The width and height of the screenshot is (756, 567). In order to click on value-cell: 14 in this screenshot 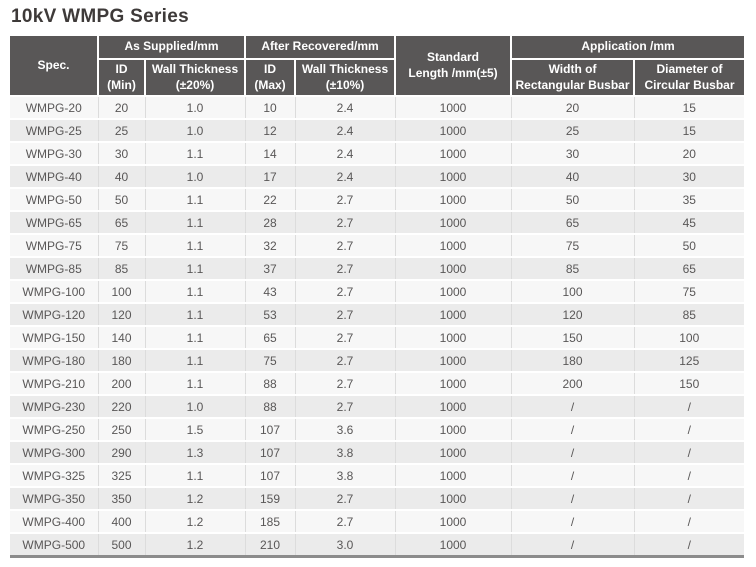, I will do `click(270, 153)`.